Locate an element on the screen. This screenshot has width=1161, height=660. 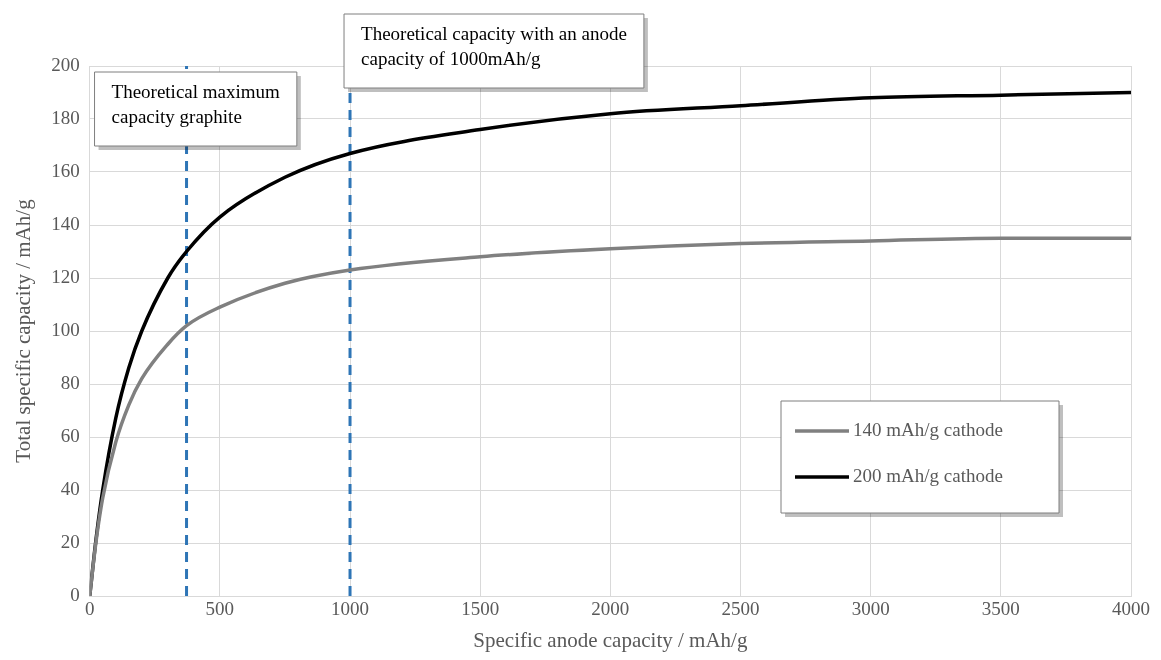
legend-label: 140 mAh/g cathode is located at coordinates (928, 429).